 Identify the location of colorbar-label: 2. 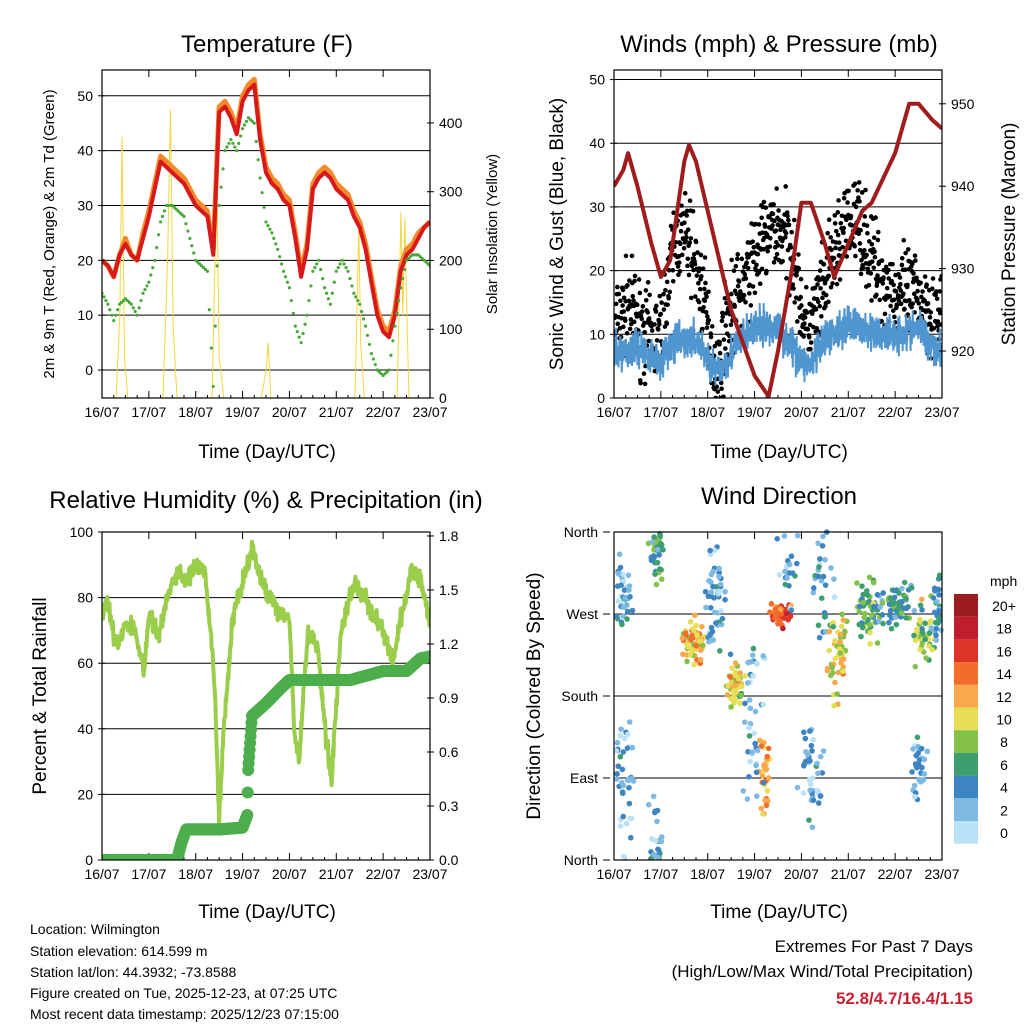
(1004, 810).